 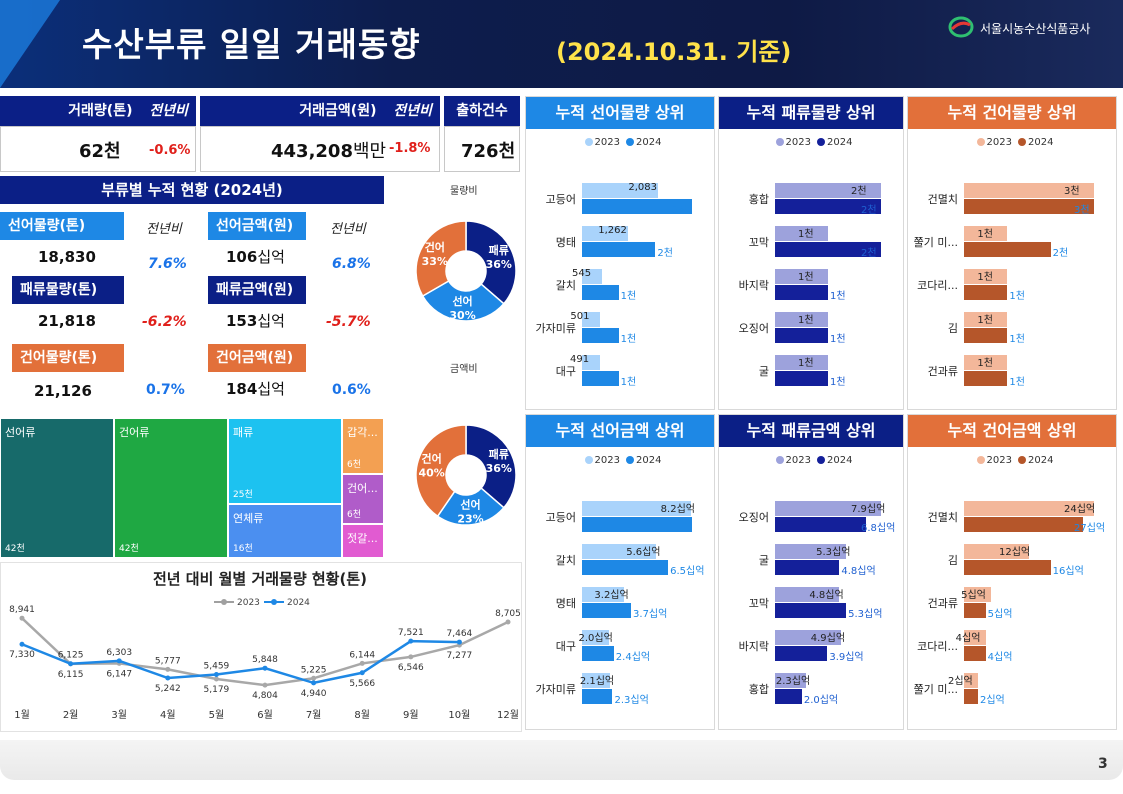 I want to click on treemap-tile: 선어류 42천, so click(x=57, y=488).